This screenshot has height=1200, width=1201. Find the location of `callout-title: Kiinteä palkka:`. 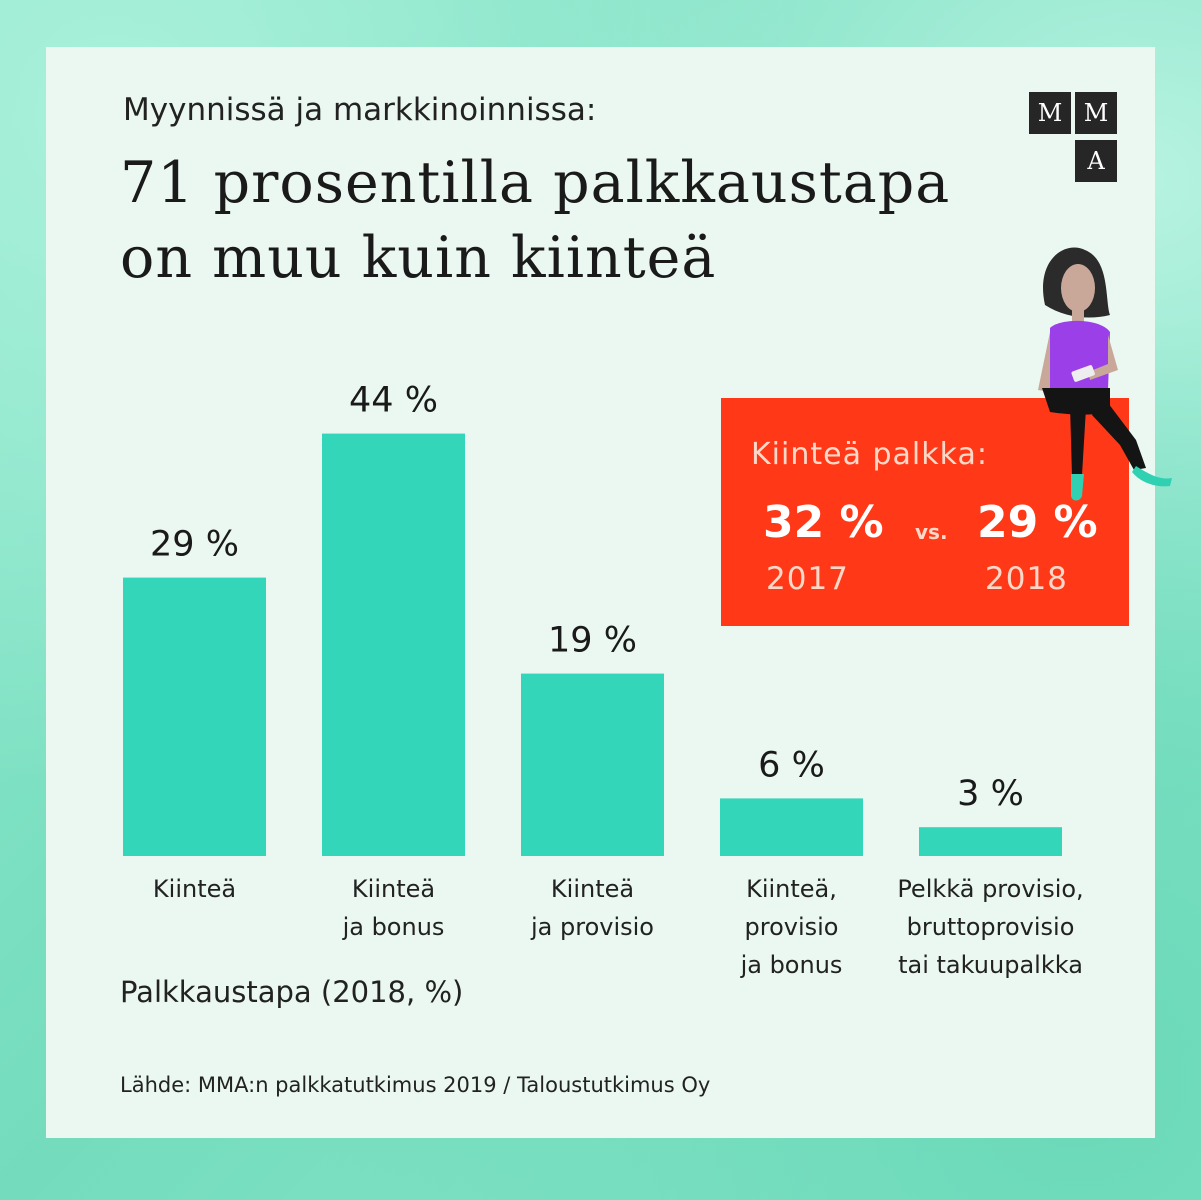

callout-title: Kiinteä palkka: is located at coordinates (869, 454).